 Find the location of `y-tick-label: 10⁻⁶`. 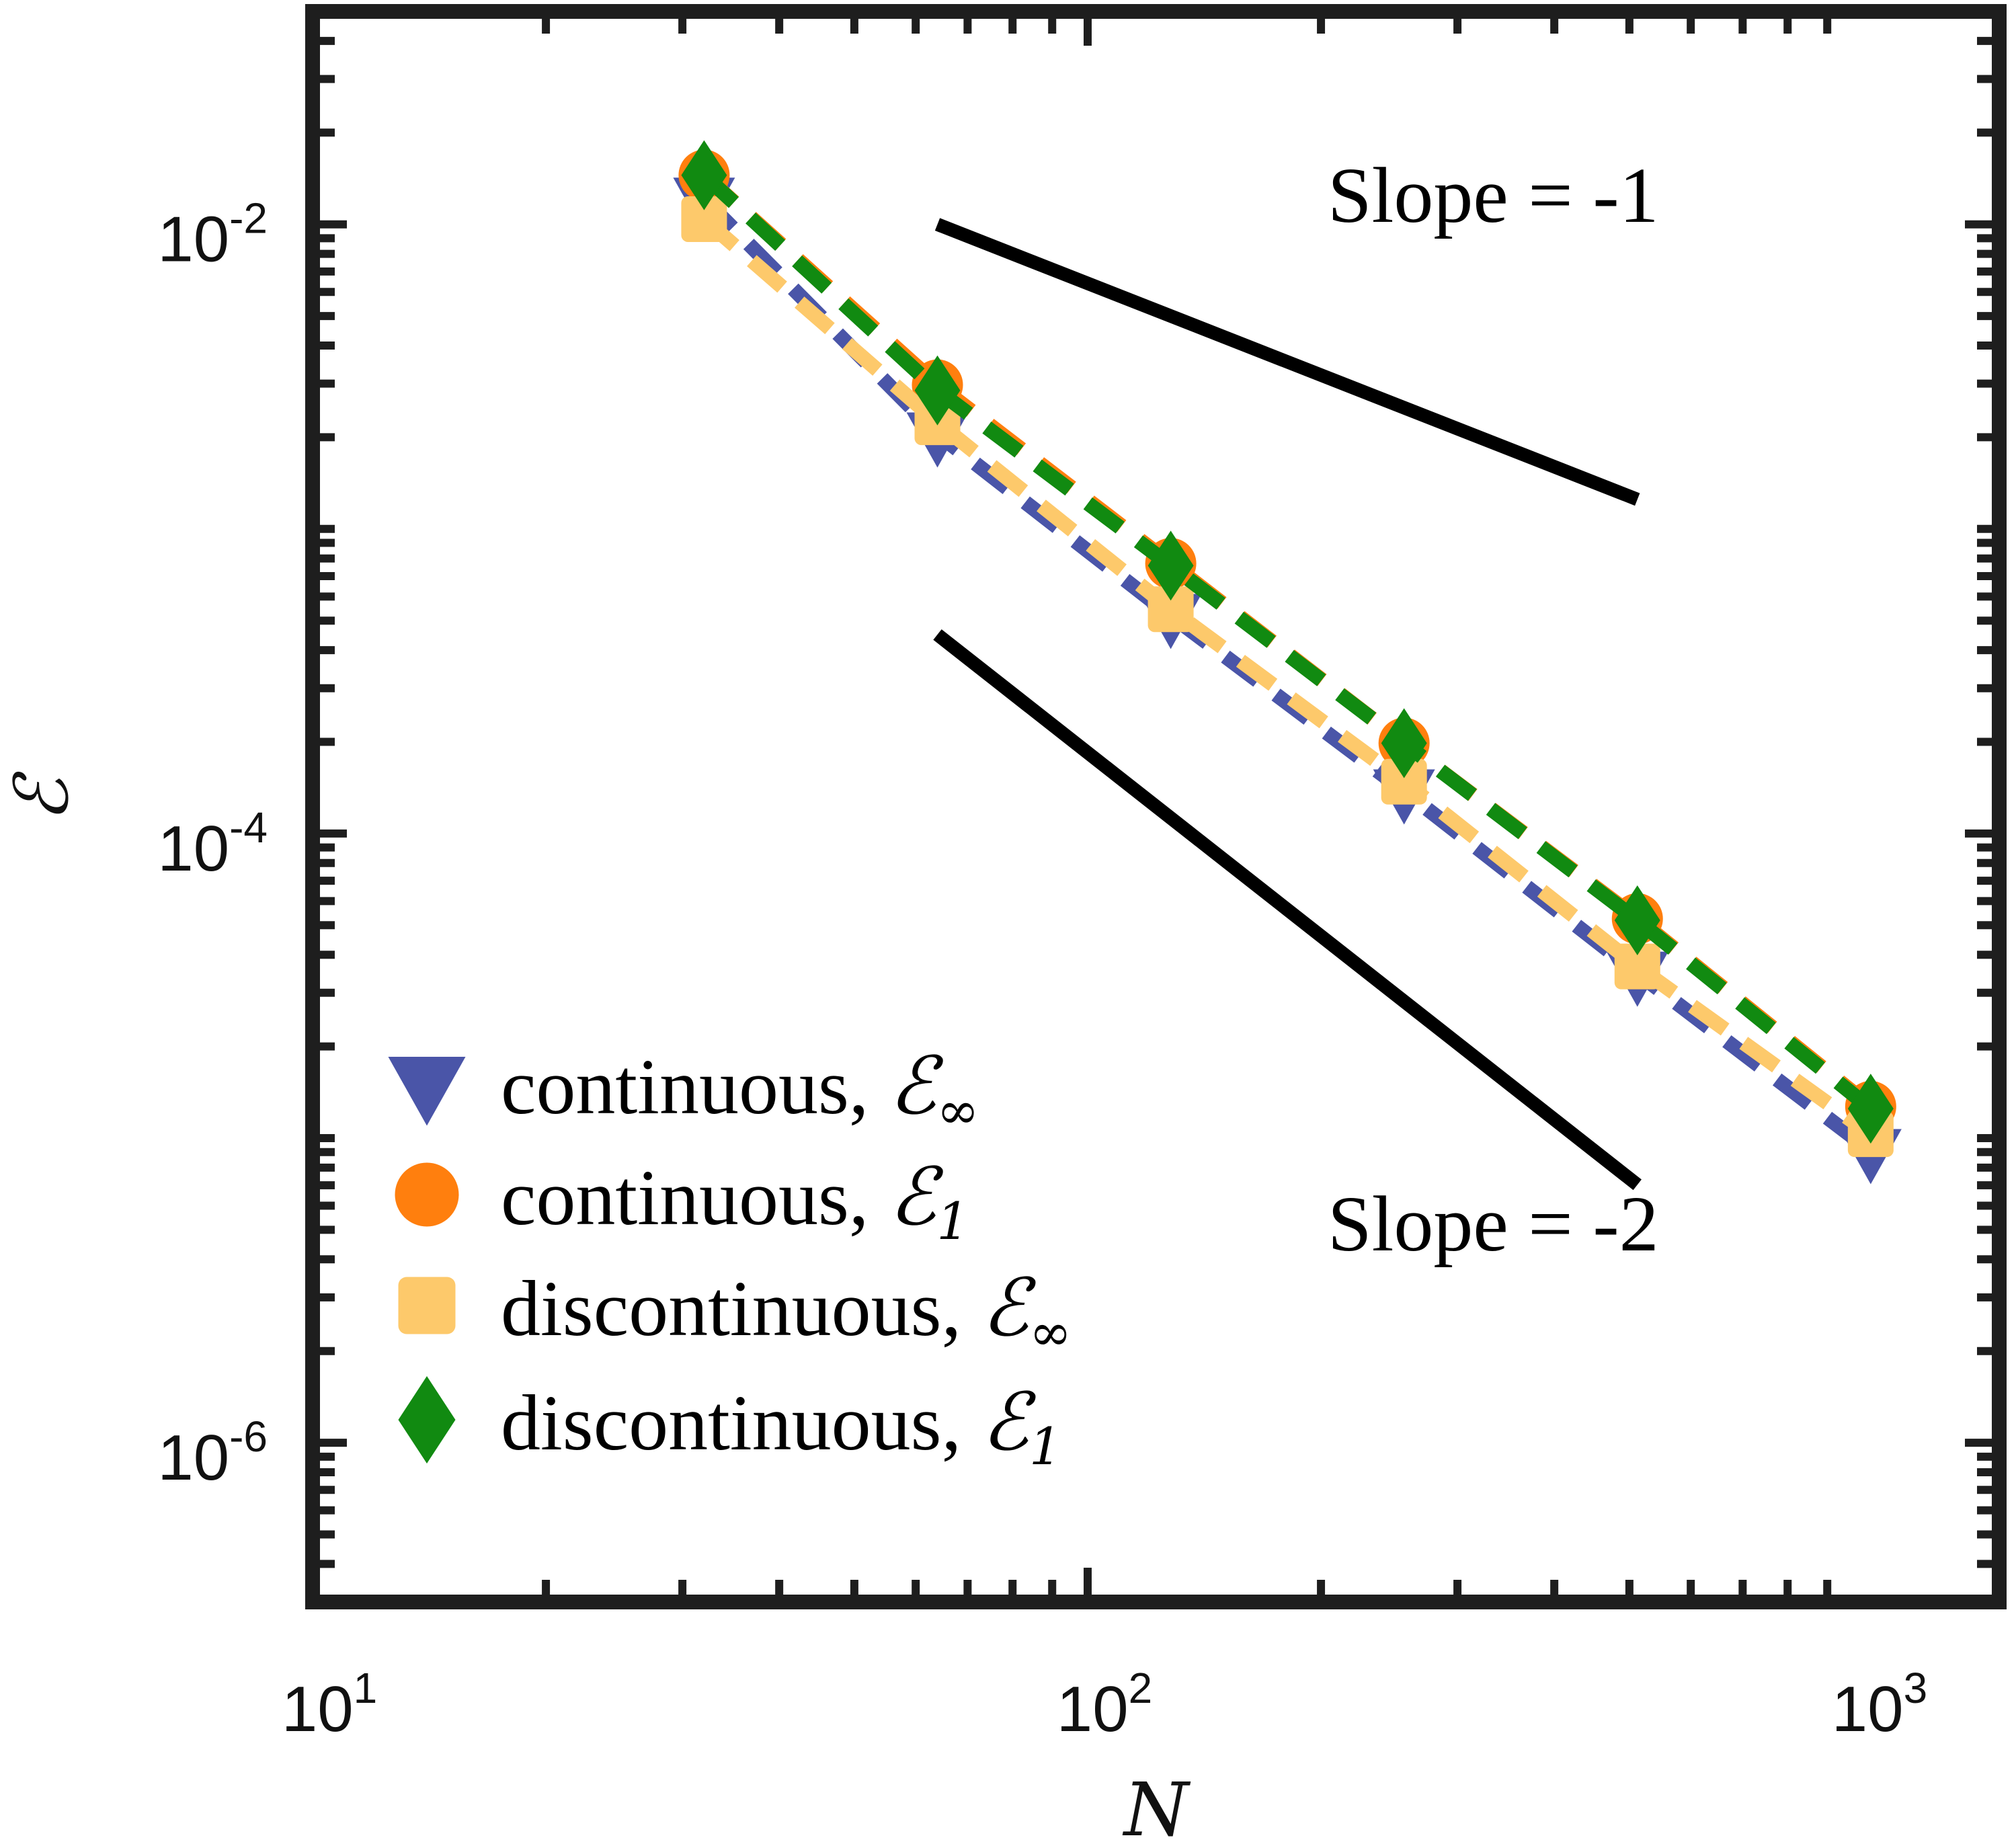

y-tick-label: 10⁻⁶ is located at coordinates (212, 1453).